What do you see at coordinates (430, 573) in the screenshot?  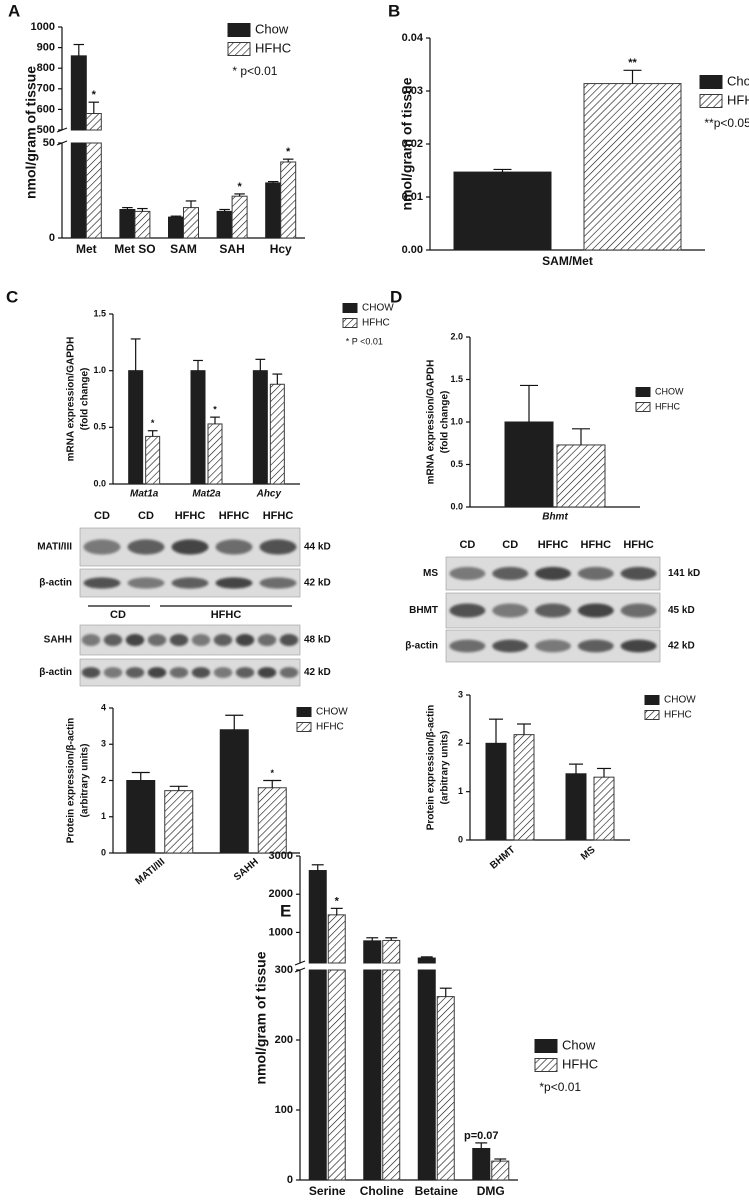 I see `row-label: MS` at bounding box center [430, 573].